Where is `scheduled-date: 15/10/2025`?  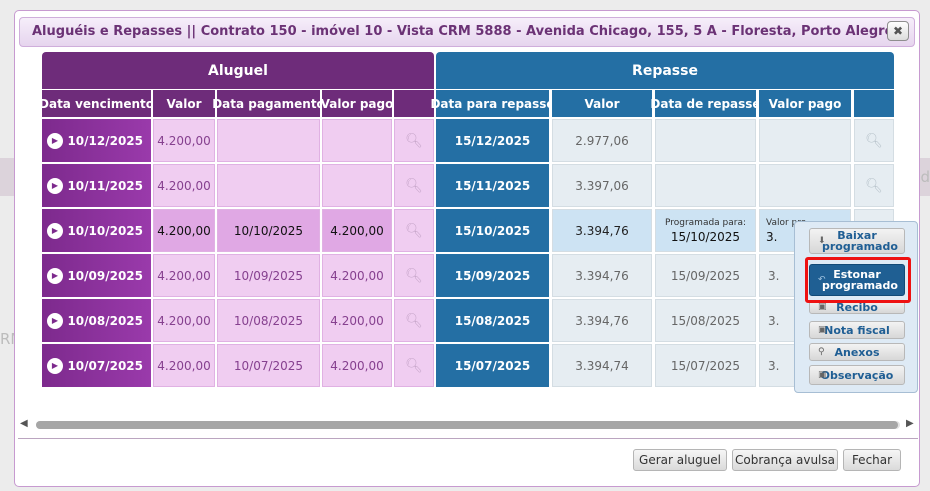 scheduled-date: 15/10/2025 is located at coordinates (705, 236).